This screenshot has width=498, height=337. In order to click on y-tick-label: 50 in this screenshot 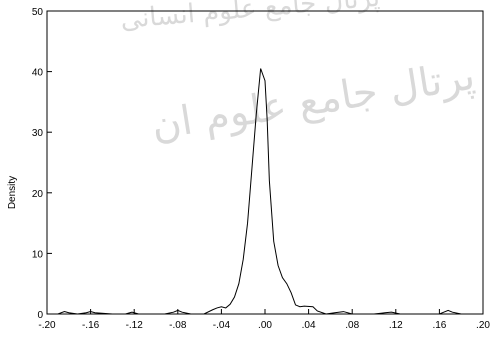, I will do `click(38, 12)`.